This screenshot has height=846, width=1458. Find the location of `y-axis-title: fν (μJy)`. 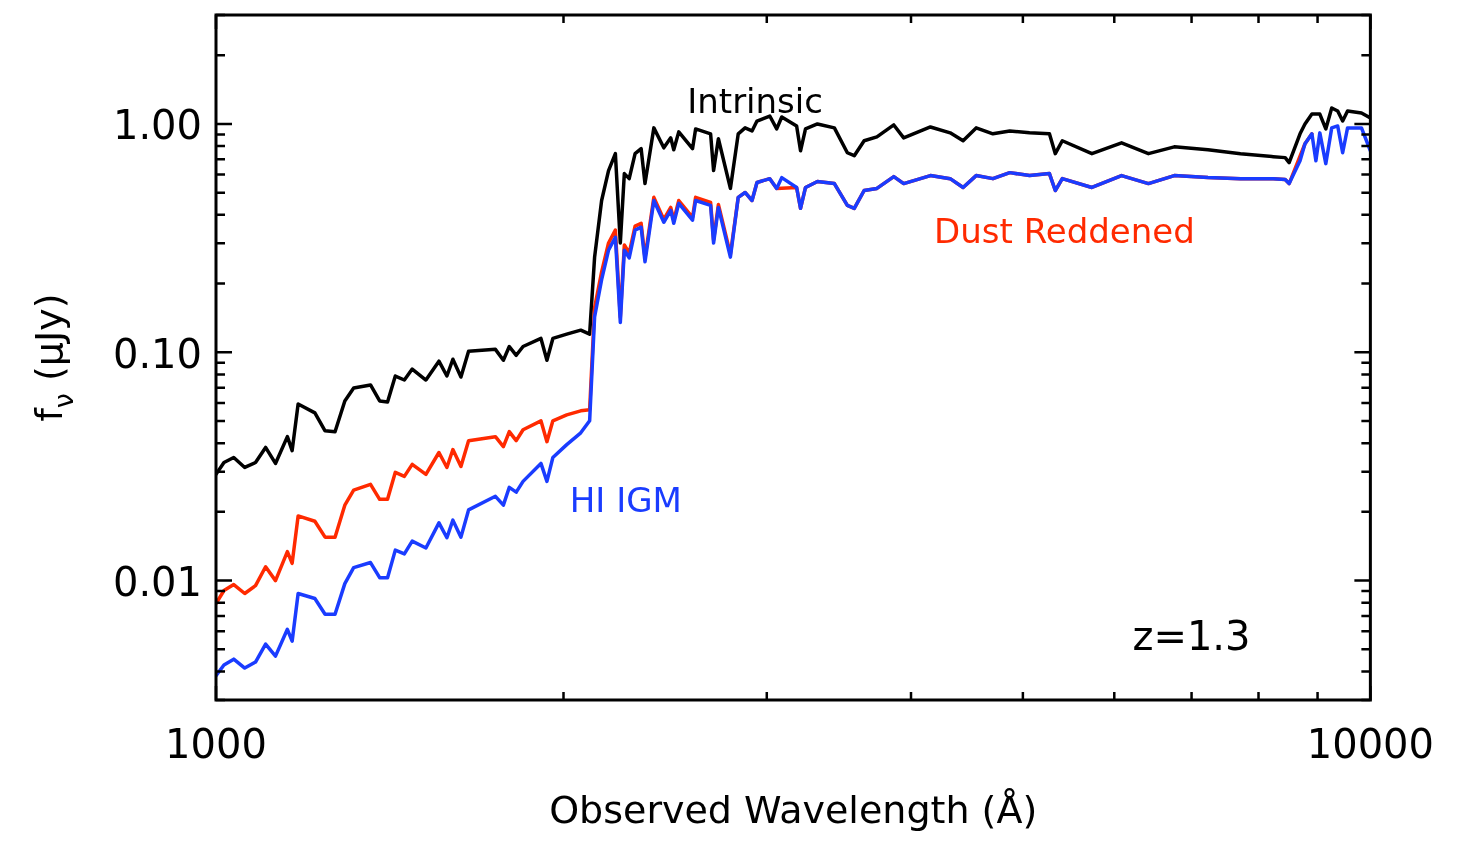

y-axis-title: fν (μJy) is located at coordinates (52, 357).